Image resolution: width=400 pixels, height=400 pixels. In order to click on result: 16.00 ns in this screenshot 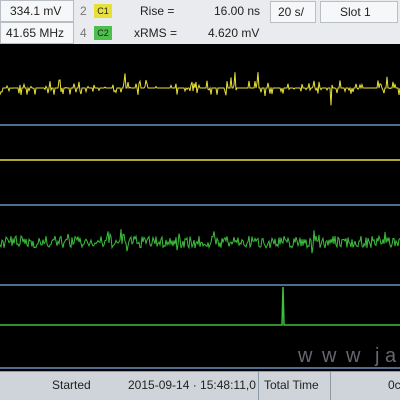, I will do `click(237, 11)`.